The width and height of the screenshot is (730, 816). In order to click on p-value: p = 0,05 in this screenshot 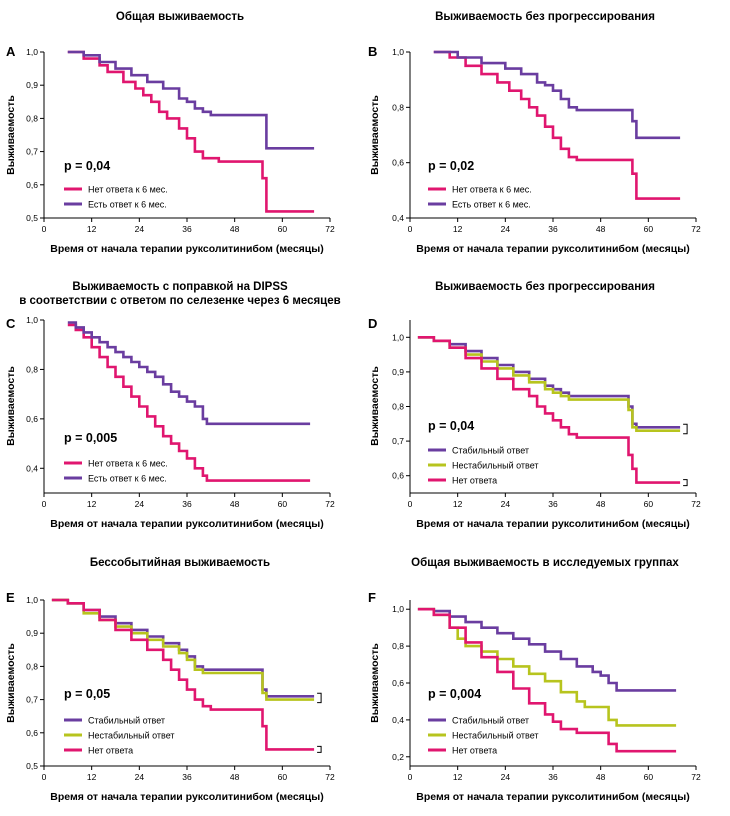, I will do `click(87, 694)`.